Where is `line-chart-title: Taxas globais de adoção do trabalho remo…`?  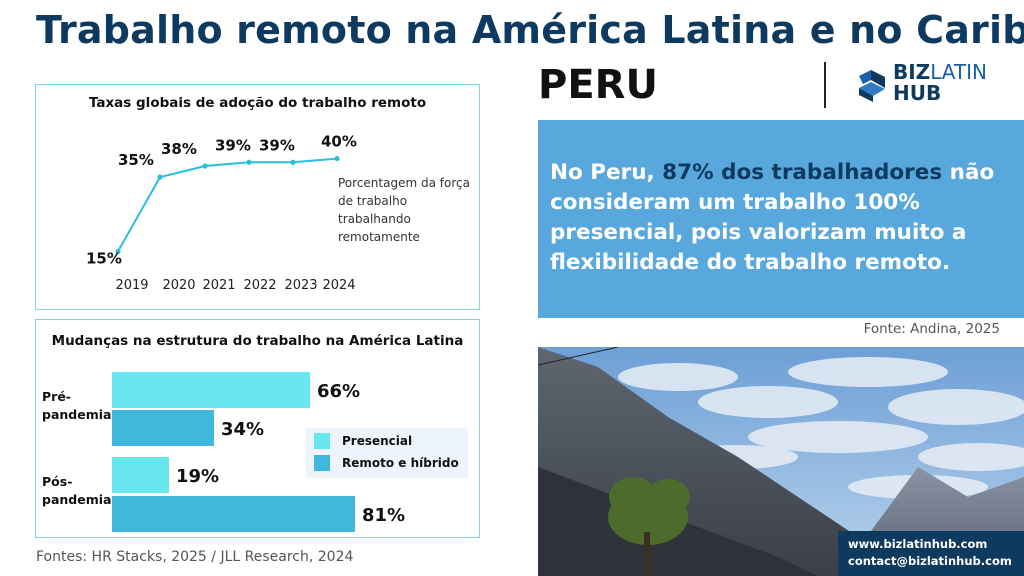 line-chart-title: Taxas globais de adoção do trabalho remo… is located at coordinates (257, 103).